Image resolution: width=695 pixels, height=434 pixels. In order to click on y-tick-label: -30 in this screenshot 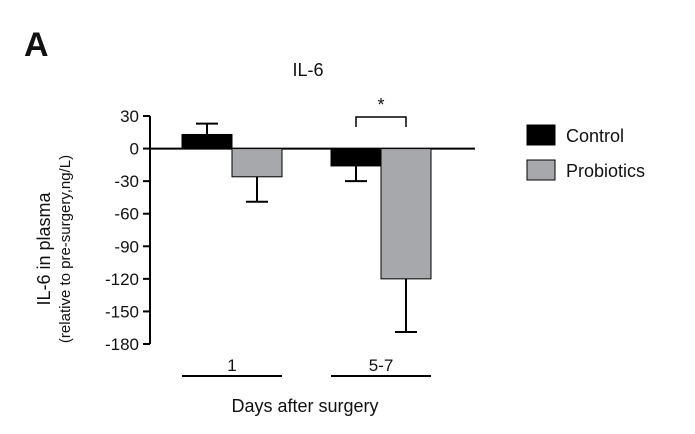, I will do `click(126, 181)`.